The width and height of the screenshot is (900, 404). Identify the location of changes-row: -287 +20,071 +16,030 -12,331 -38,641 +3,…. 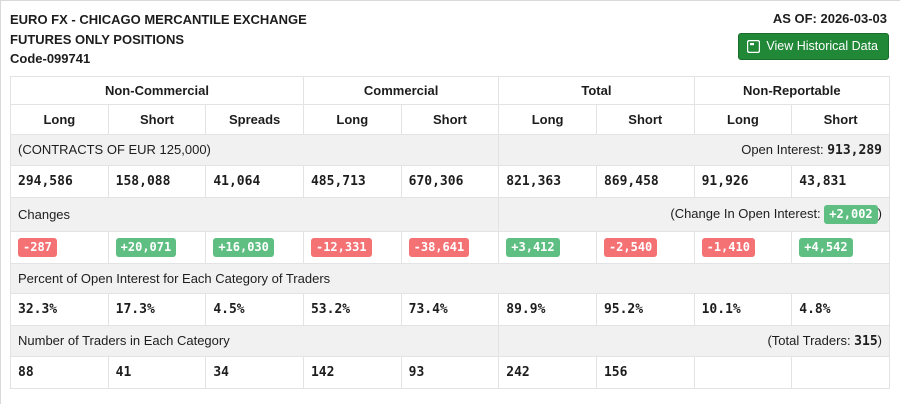
(450, 247).